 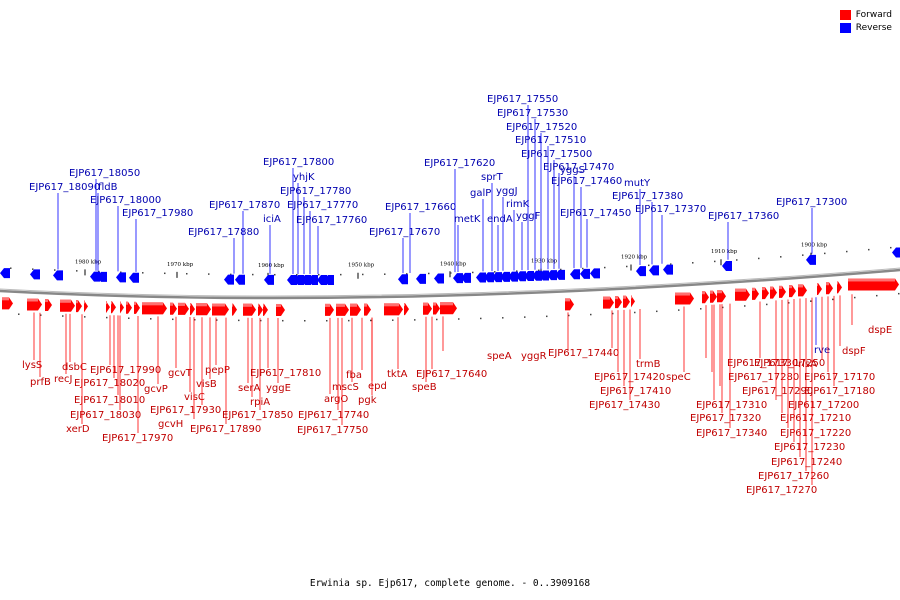 What do you see at coordinates (170, 424) in the screenshot?
I see `forward-gene-label: gcvH` at bounding box center [170, 424].